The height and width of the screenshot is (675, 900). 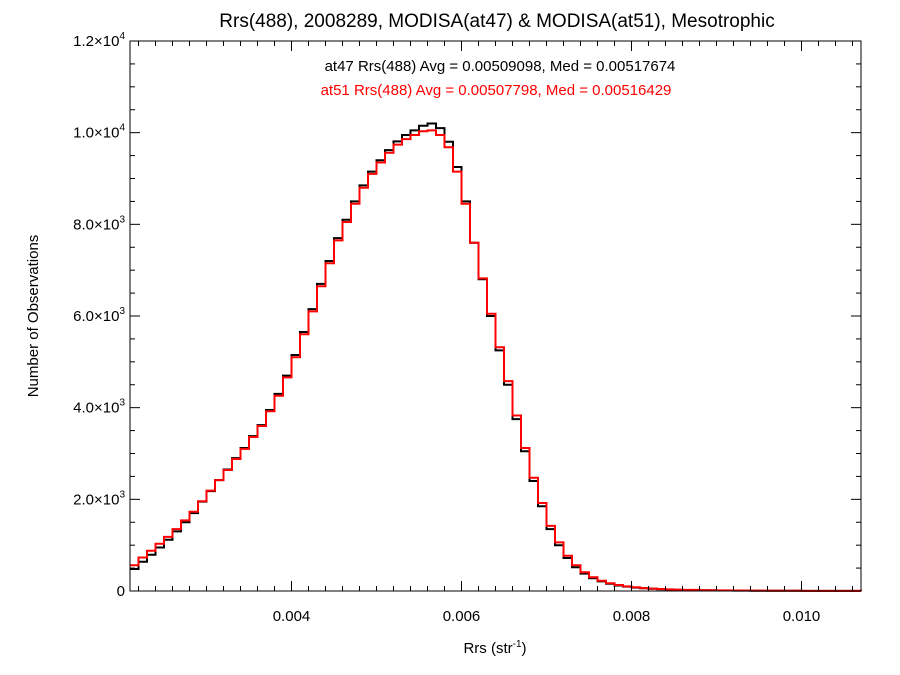 I want to click on y-tick-label: 8.0×10³, so click(x=99, y=223).